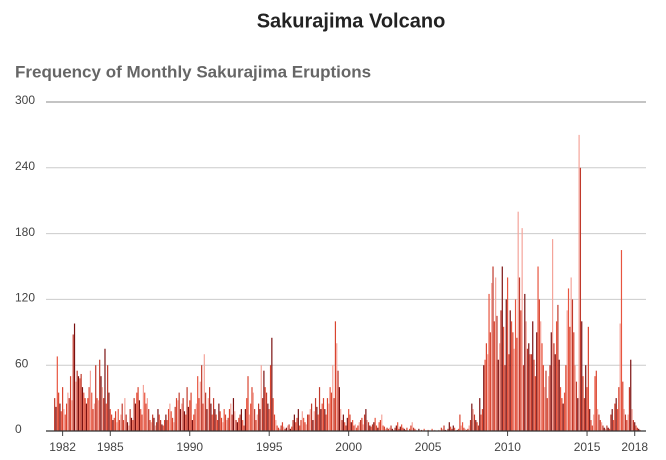 The height and width of the screenshot is (460, 666). Describe the element at coordinates (507, 447) in the screenshot. I see `x-tick-label: 2010` at that location.